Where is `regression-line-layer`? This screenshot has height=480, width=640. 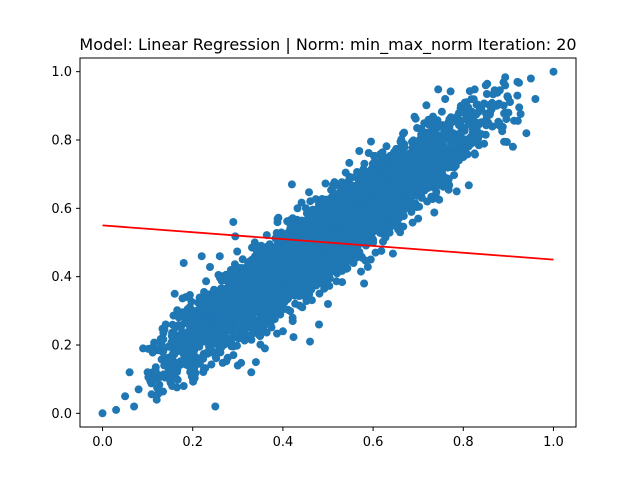
regression-line-layer is located at coordinates (328, 242).